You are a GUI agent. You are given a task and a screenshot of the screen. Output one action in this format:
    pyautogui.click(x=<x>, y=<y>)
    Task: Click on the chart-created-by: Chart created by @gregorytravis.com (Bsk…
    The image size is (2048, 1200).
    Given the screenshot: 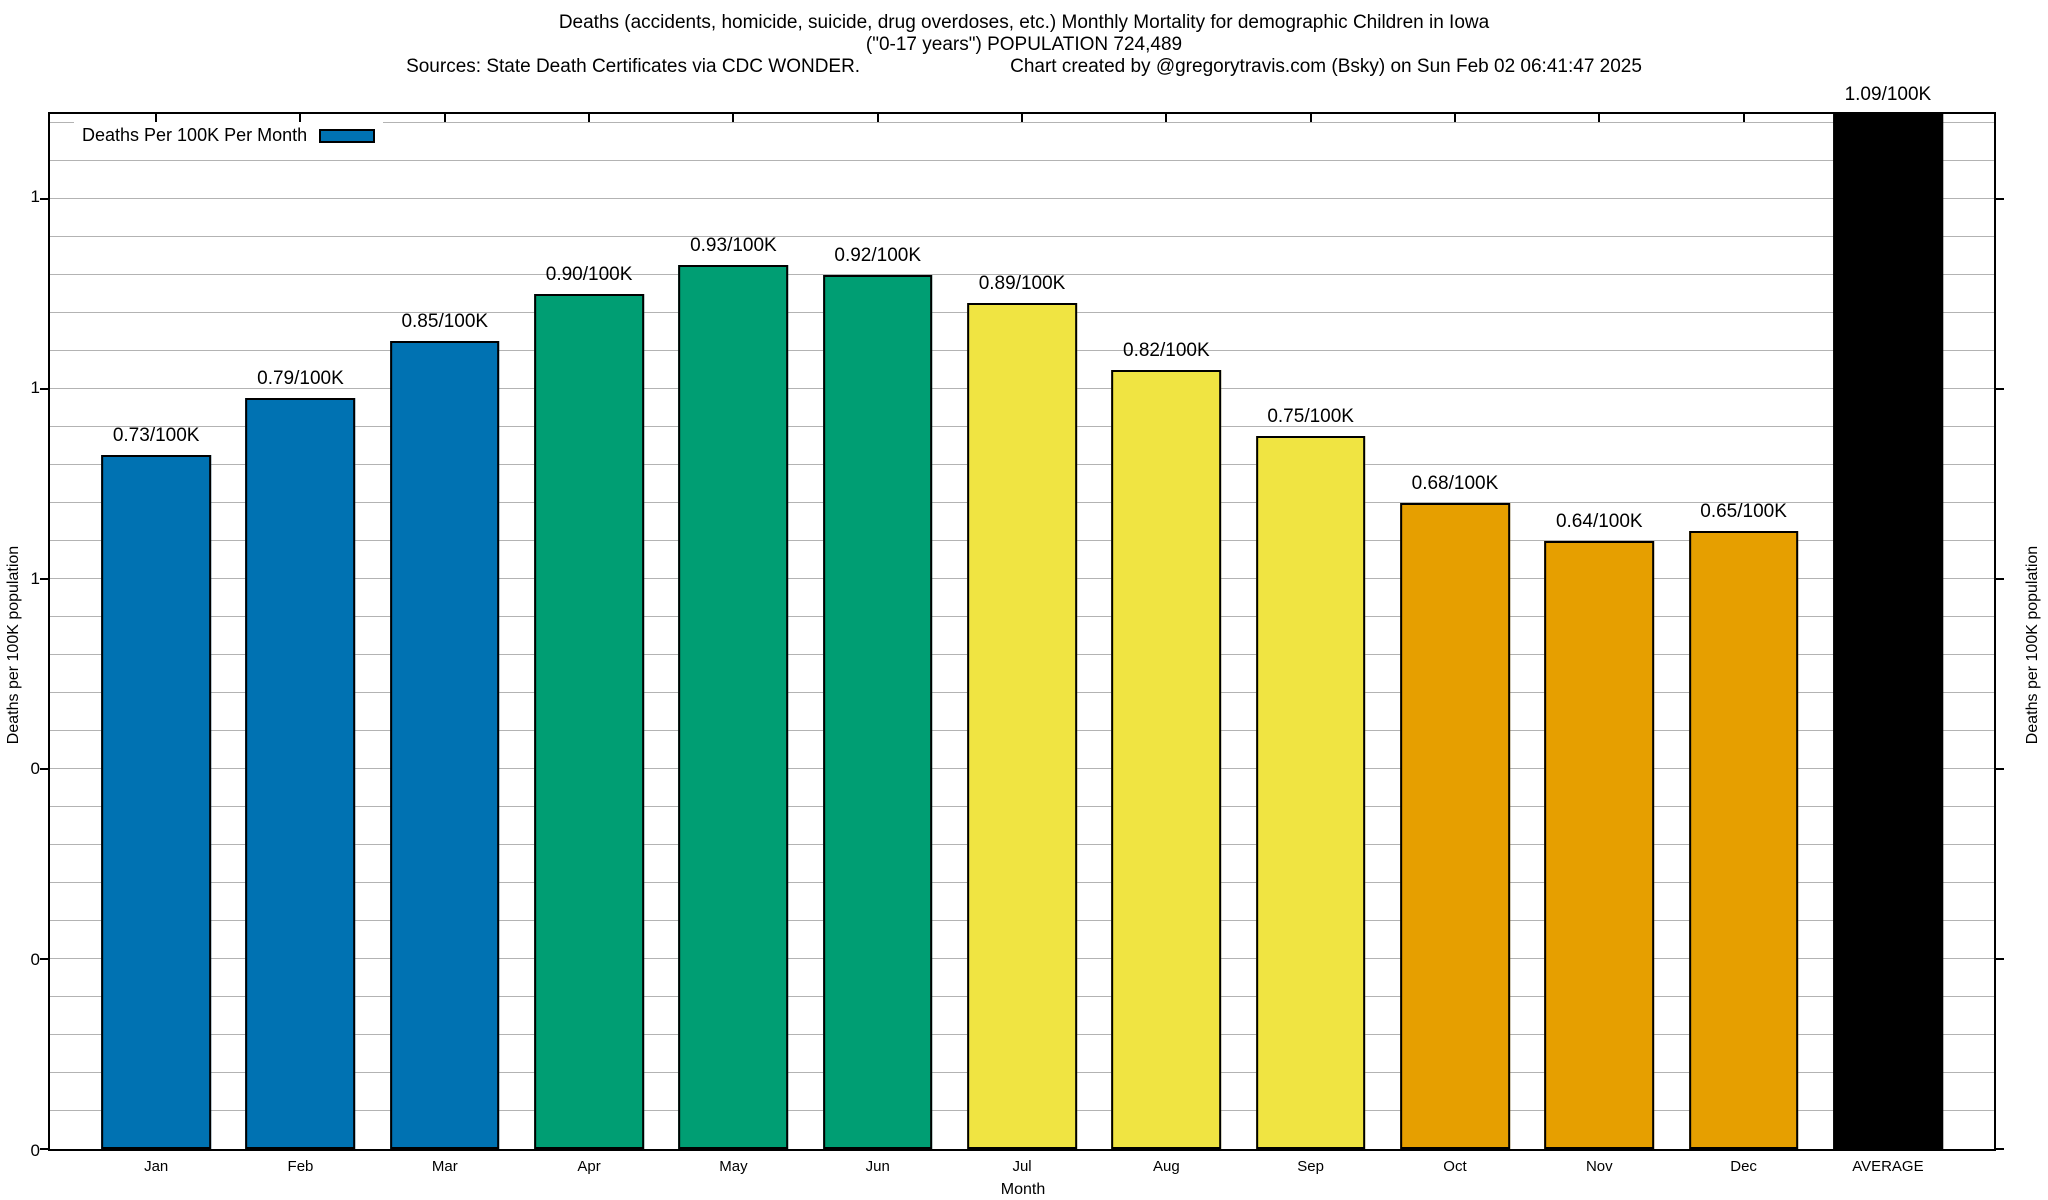 What is the action you would take?
    pyautogui.click(x=1326, y=66)
    